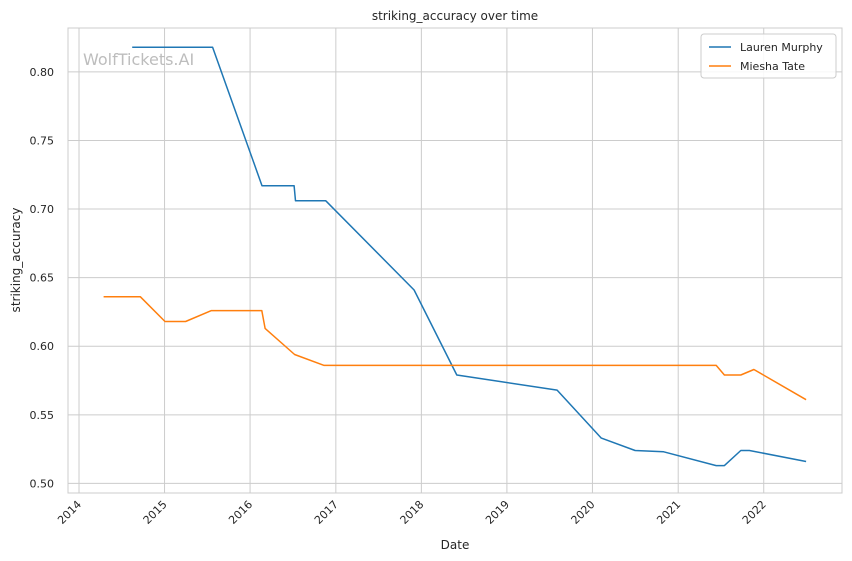  I want to click on y-axis-ticks: 0.50 0.55 0.60 0.65 0.70 0.75 0.80, so click(42, 278).